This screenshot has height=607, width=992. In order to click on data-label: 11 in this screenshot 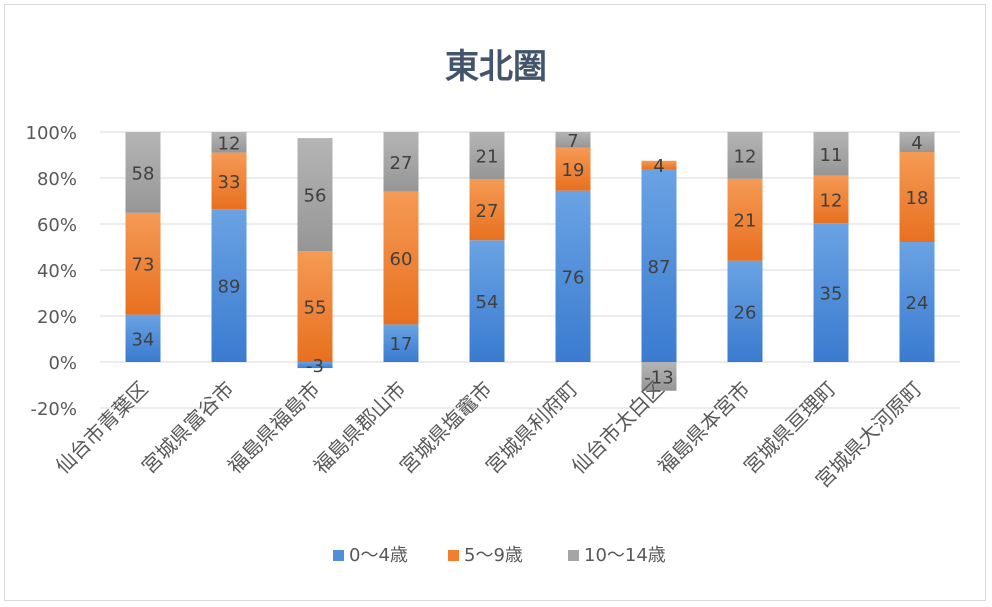, I will do `click(831, 155)`.